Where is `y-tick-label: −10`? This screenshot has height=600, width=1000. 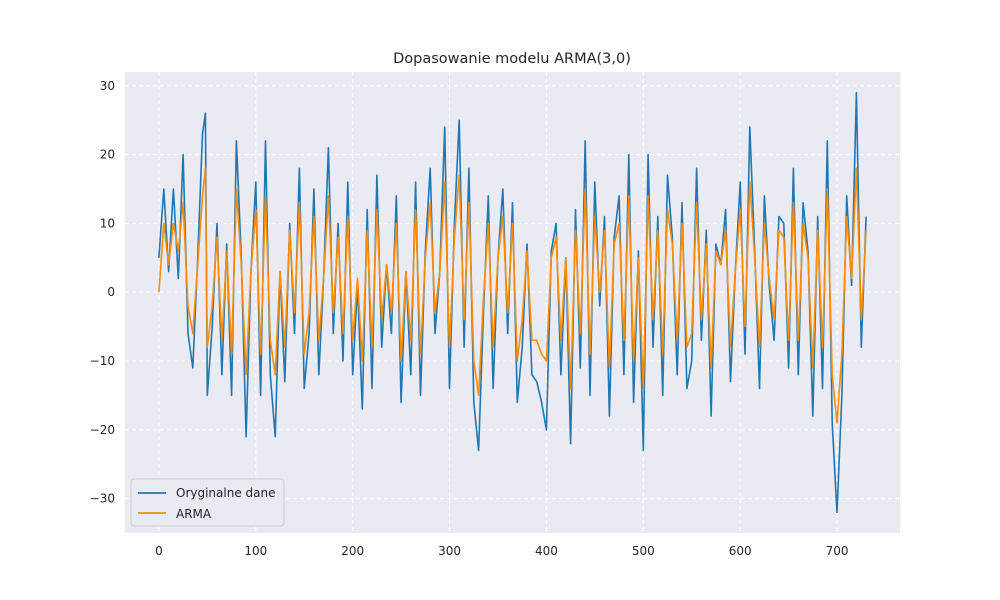
y-tick-label: −10 is located at coordinates (102, 361).